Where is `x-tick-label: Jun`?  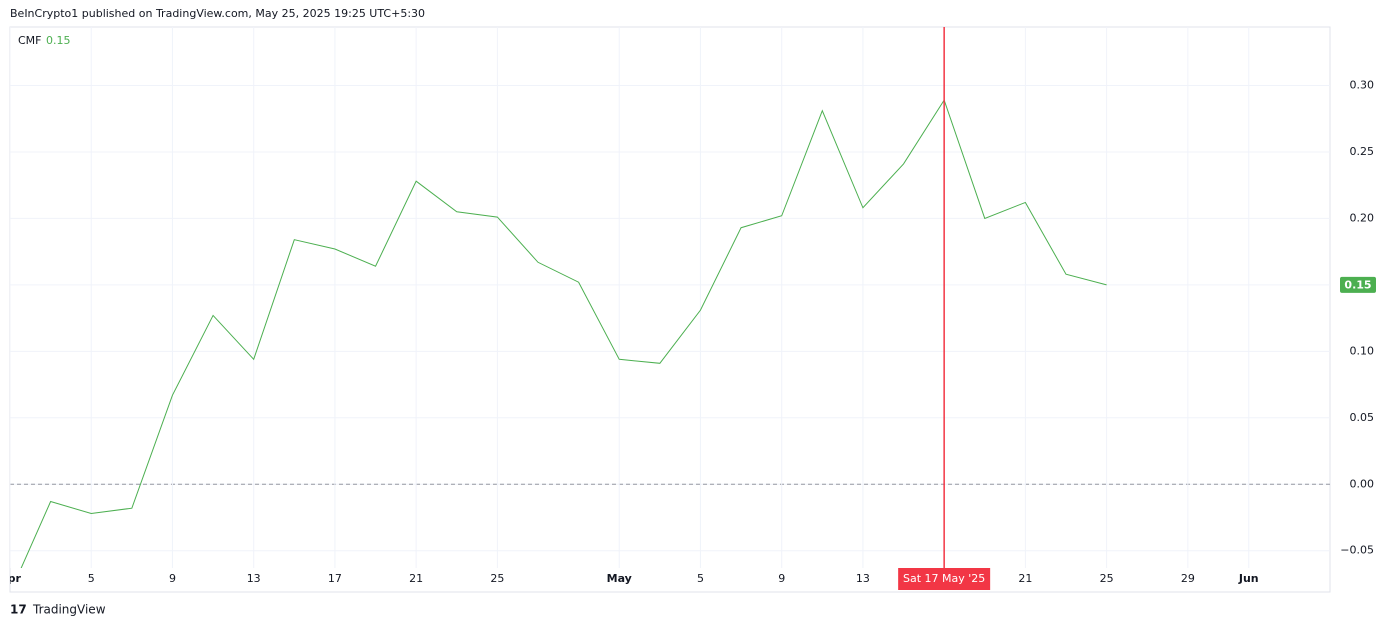
x-tick-label: Jun is located at coordinates (1248, 578).